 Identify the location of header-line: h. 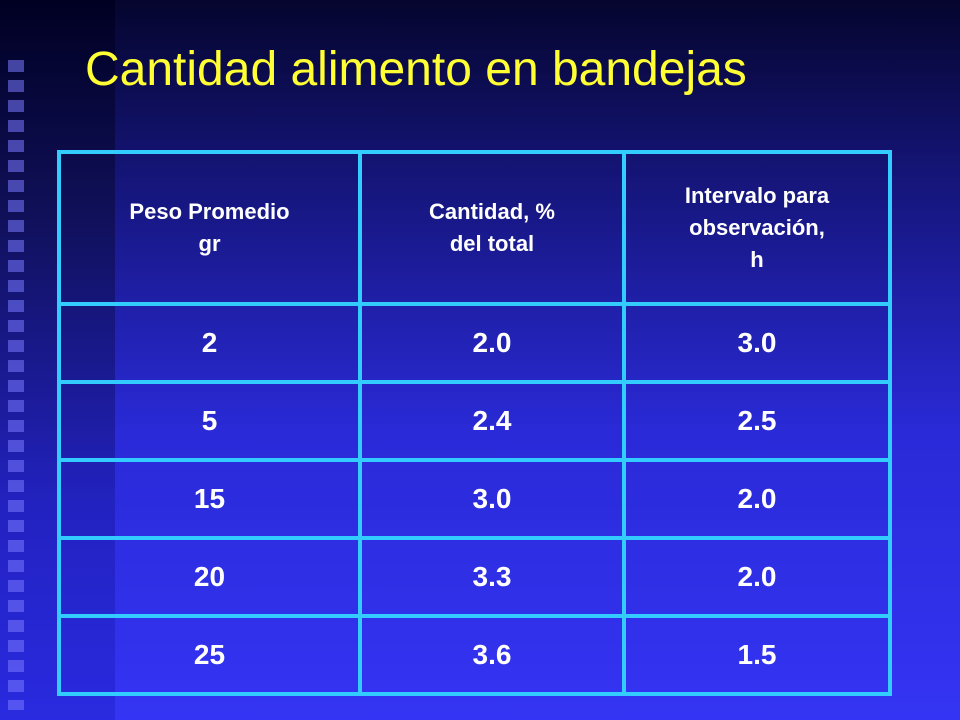
(757, 259).